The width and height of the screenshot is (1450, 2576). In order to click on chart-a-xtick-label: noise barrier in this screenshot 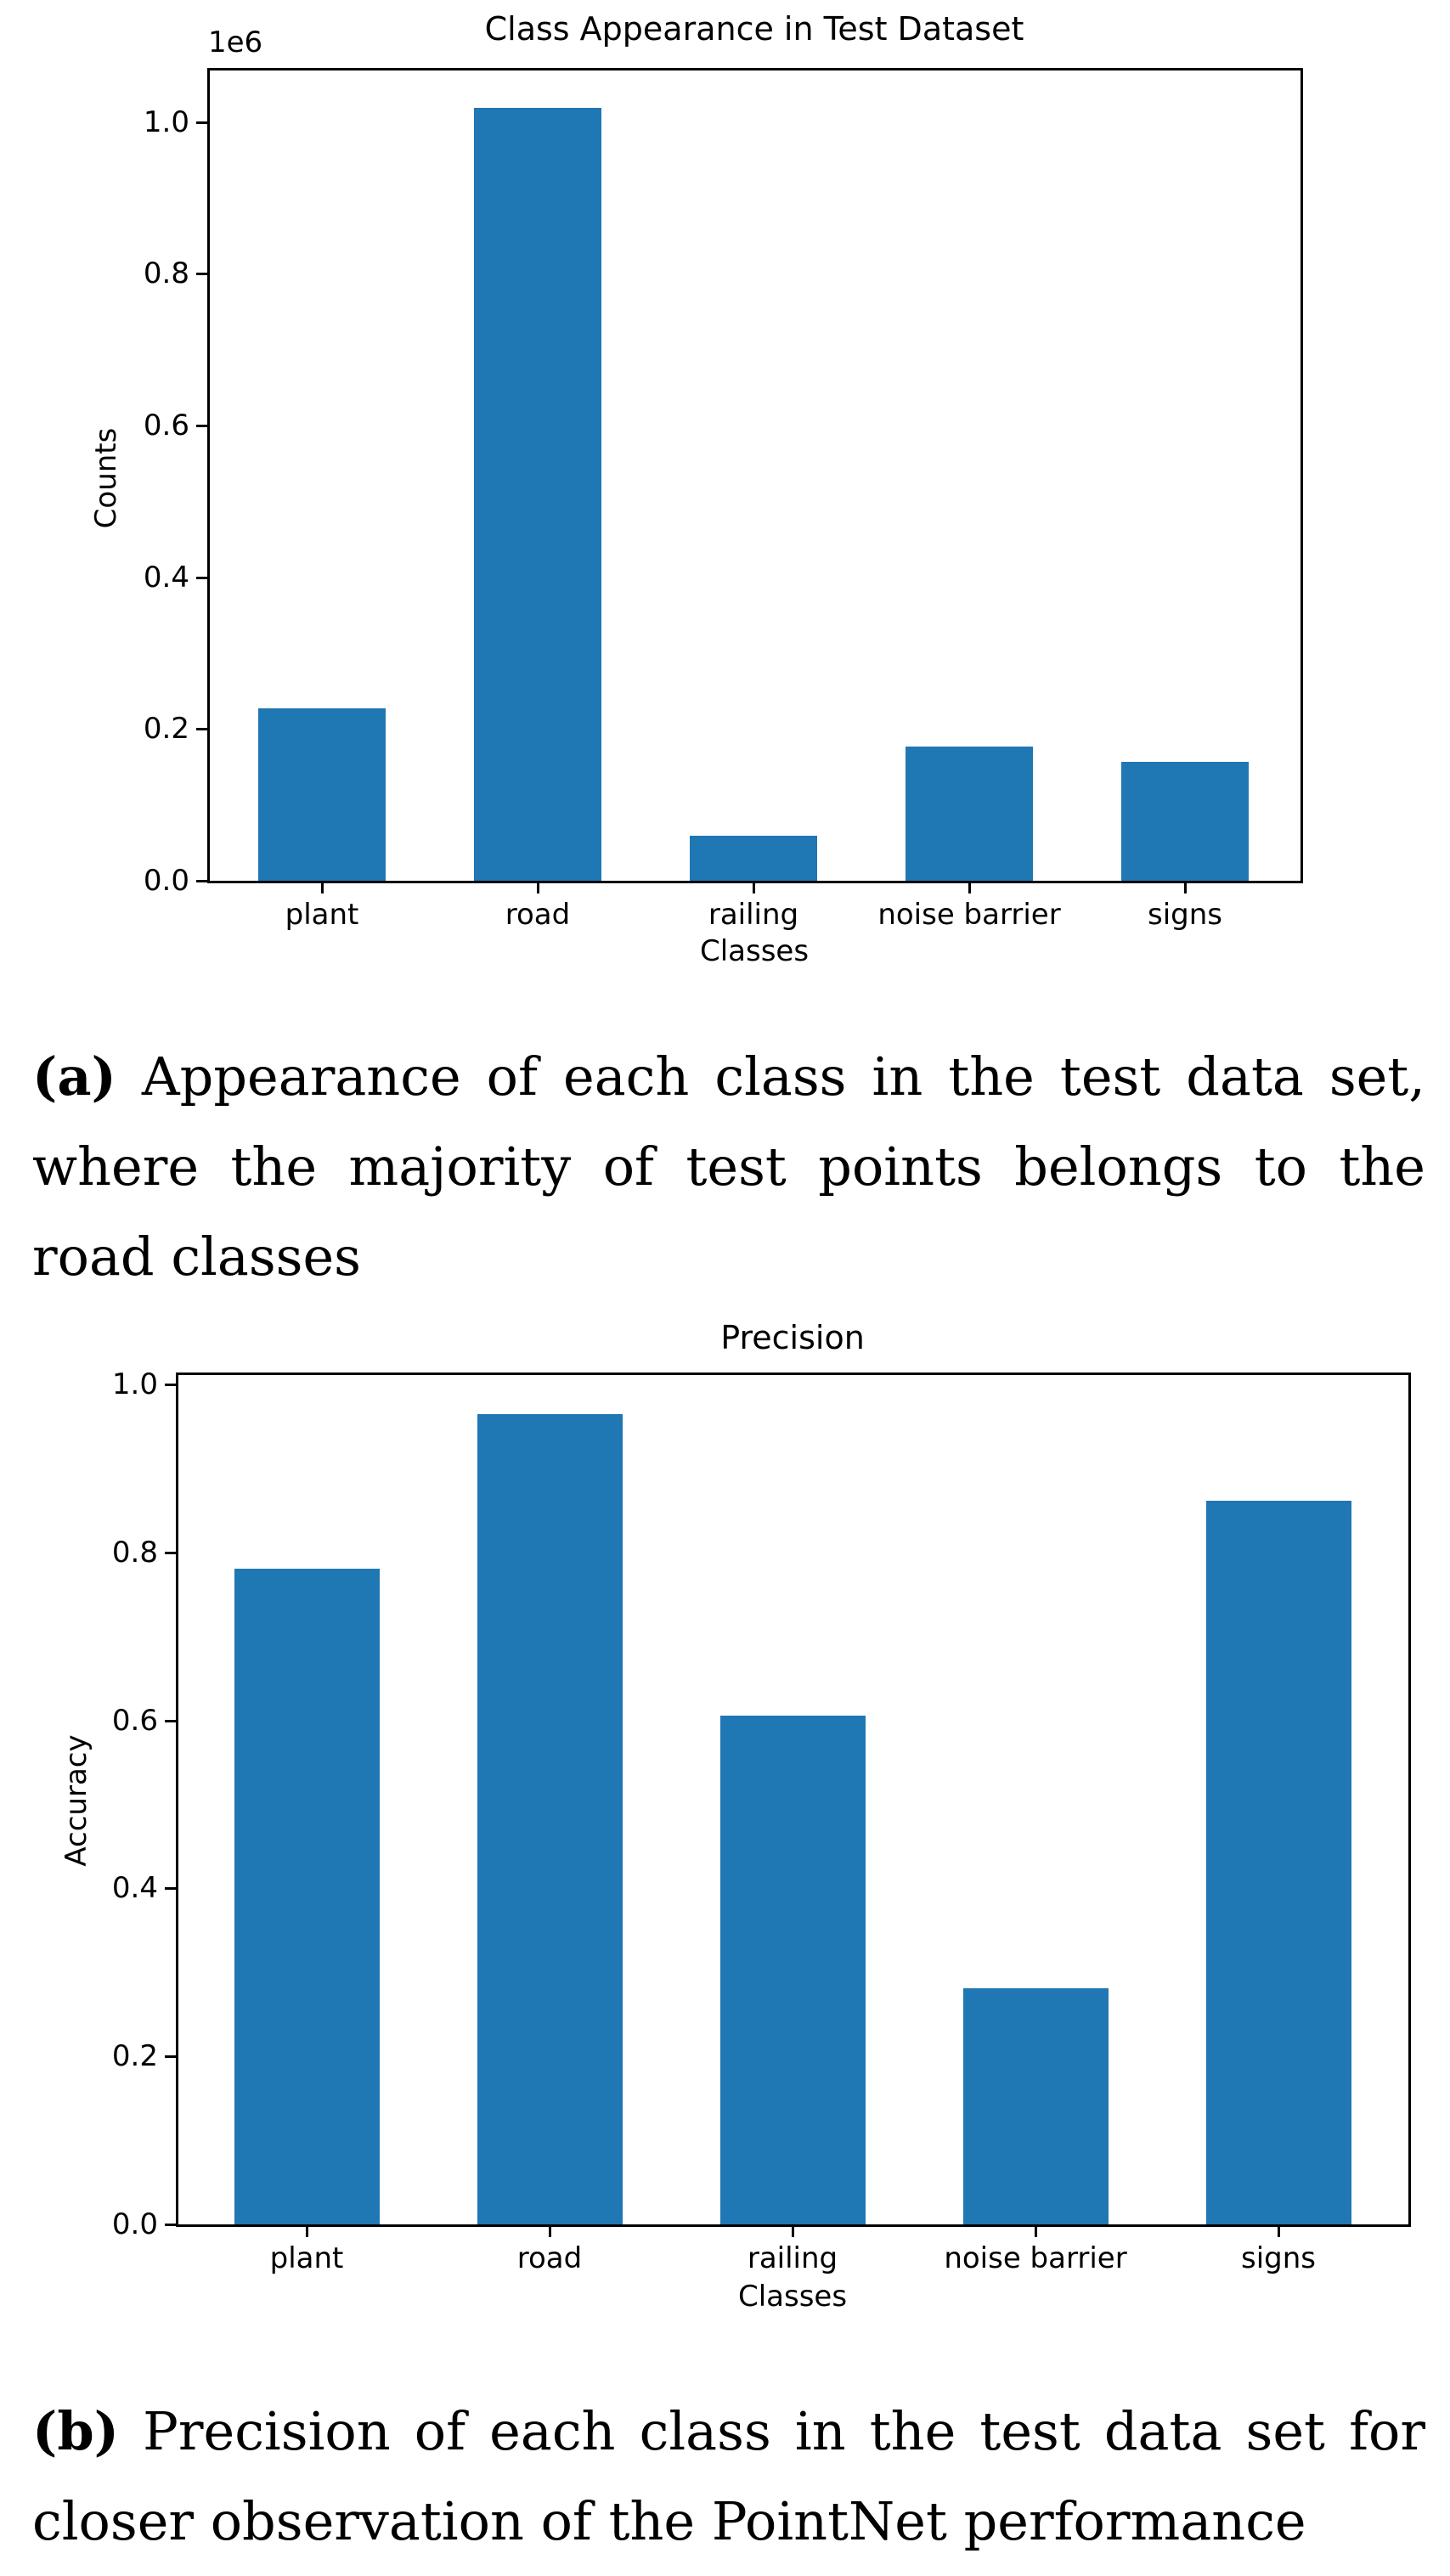, I will do `click(969, 915)`.